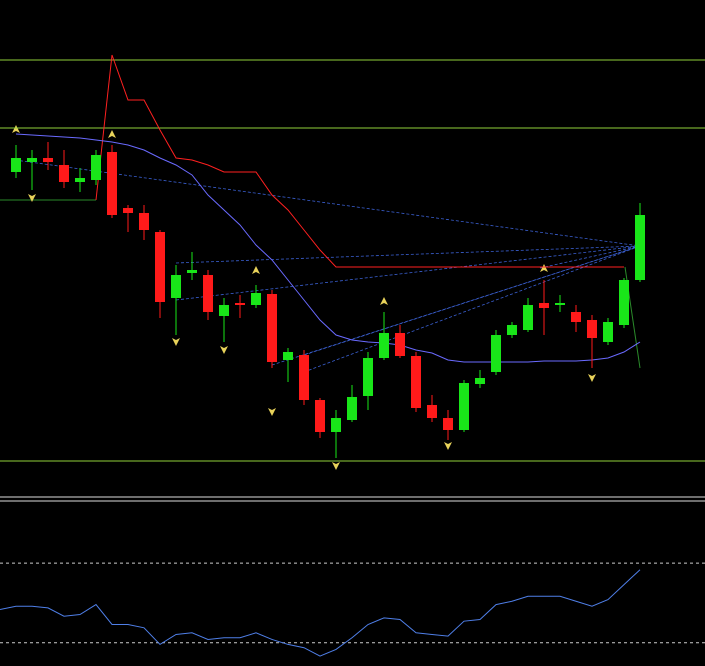 This screenshot has width=705, height=666. Describe the element at coordinates (320, 613) in the screenshot. I see `oscillator-line` at that location.